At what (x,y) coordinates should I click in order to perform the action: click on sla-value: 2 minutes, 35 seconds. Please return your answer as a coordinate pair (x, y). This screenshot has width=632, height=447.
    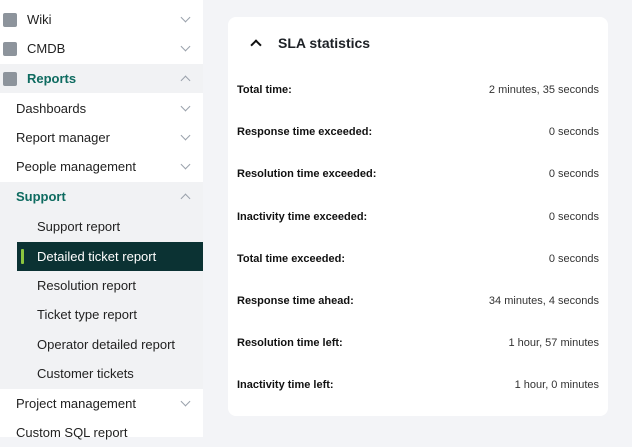
    Looking at the image, I should click on (543, 90).